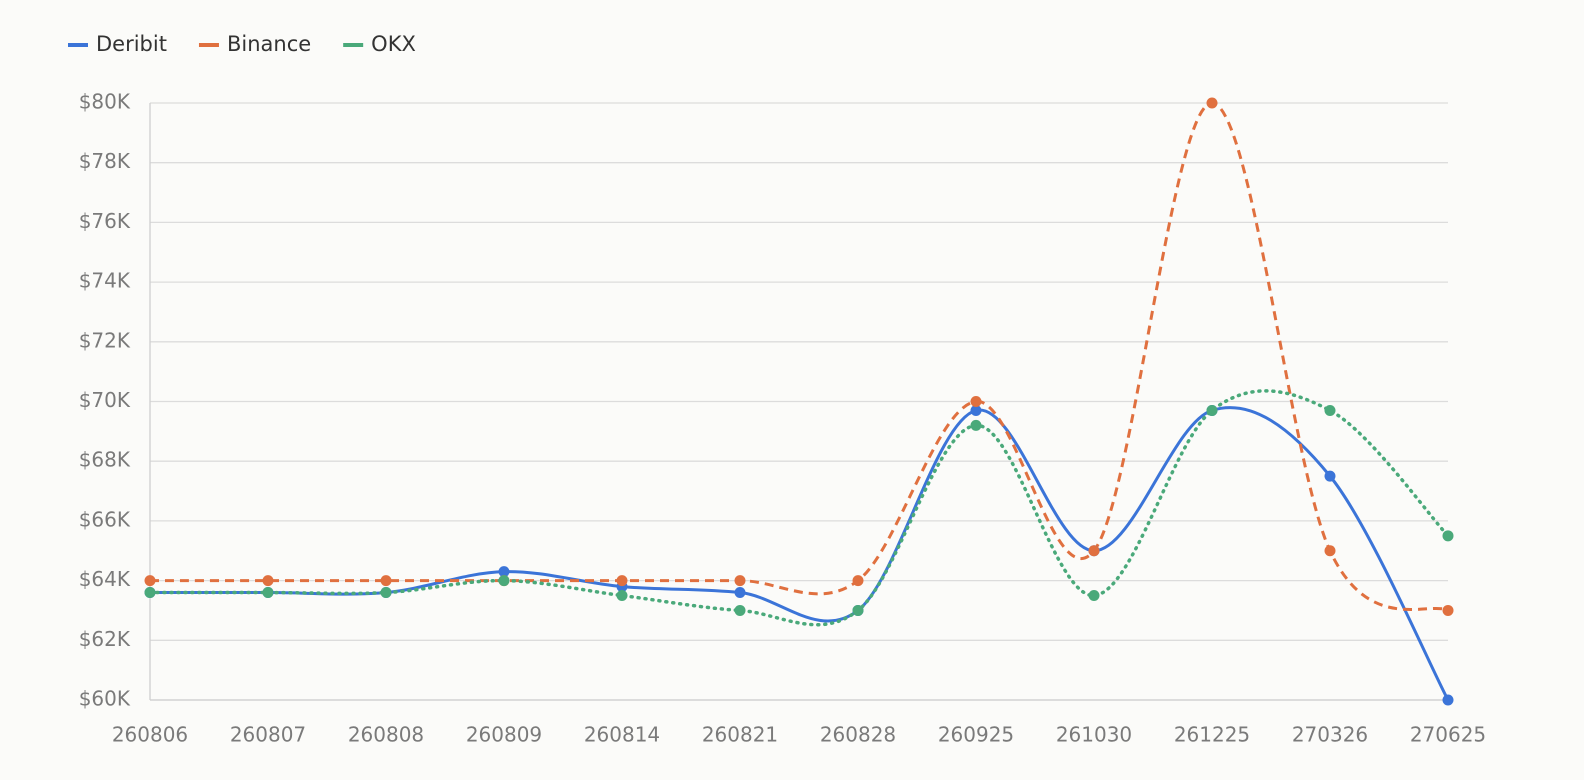 The height and width of the screenshot is (780, 1584). I want to click on y-tick-label: $62K, so click(105, 639).